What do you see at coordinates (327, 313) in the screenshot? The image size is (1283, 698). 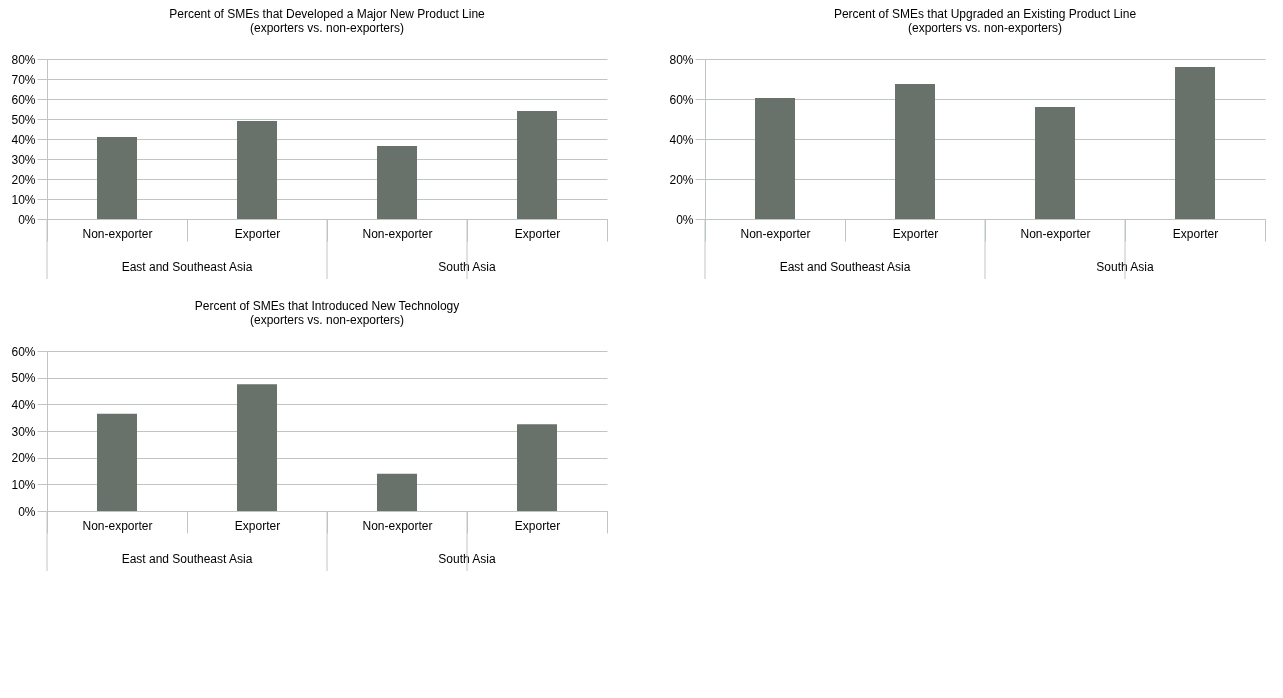 I see `chart-title: Percent of SMEs that Introduced New Technology (exporters vs. non-exporters)` at bounding box center [327, 313].